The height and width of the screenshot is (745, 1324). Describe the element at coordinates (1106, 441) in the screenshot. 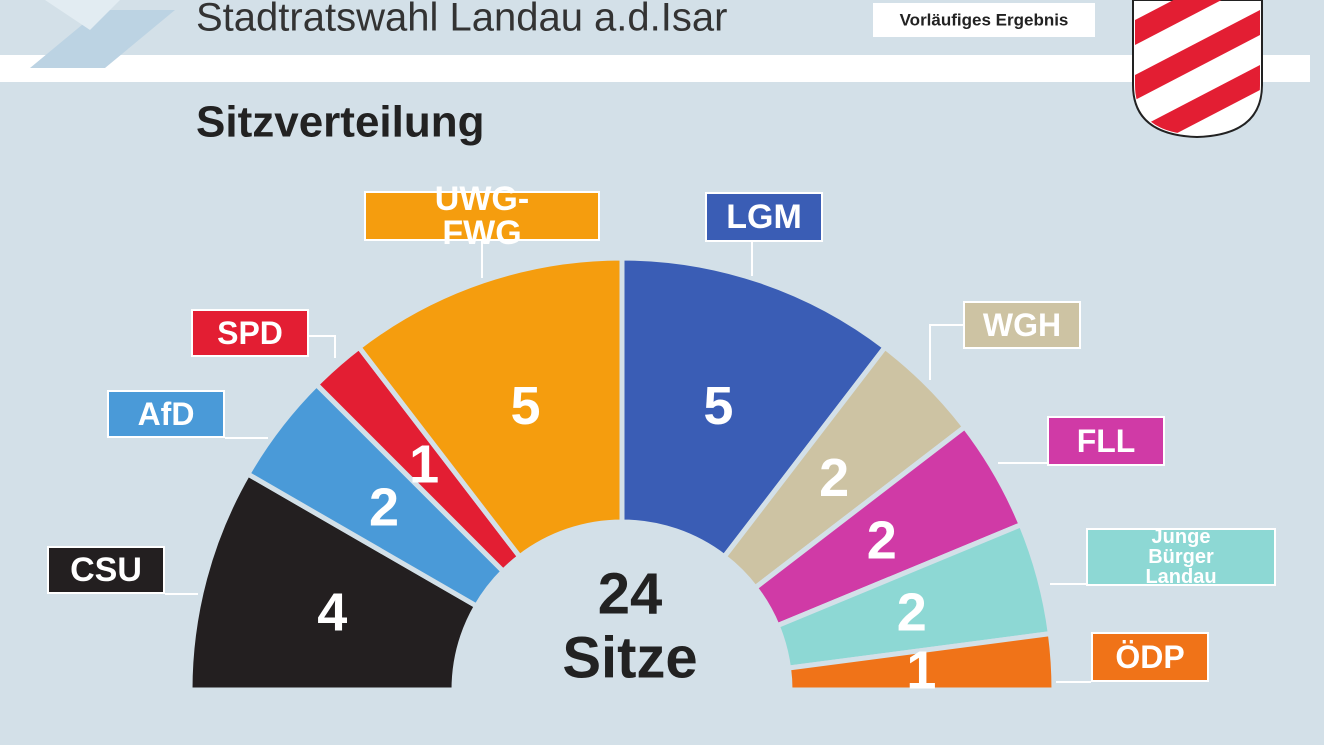

I see `legend-label: FLL` at that location.